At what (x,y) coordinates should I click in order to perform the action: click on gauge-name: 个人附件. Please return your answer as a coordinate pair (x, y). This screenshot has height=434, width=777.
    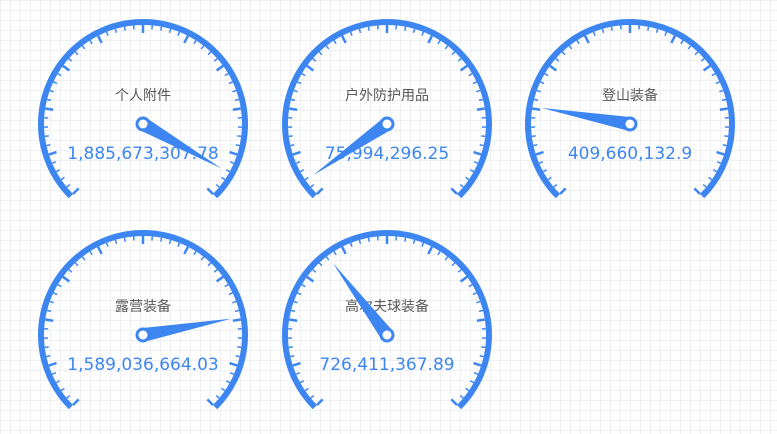
    Looking at the image, I should click on (143, 96).